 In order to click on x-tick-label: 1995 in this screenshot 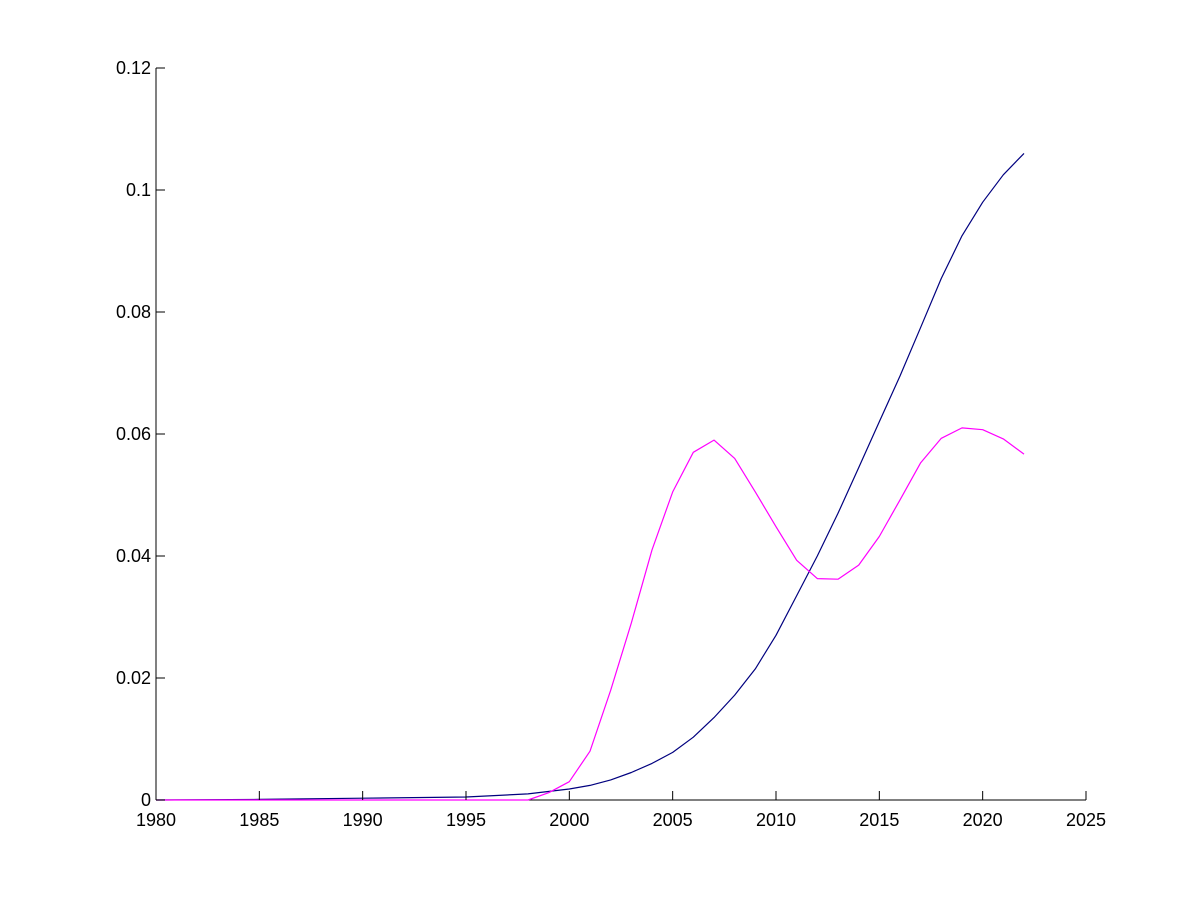, I will do `click(466, 820)`.